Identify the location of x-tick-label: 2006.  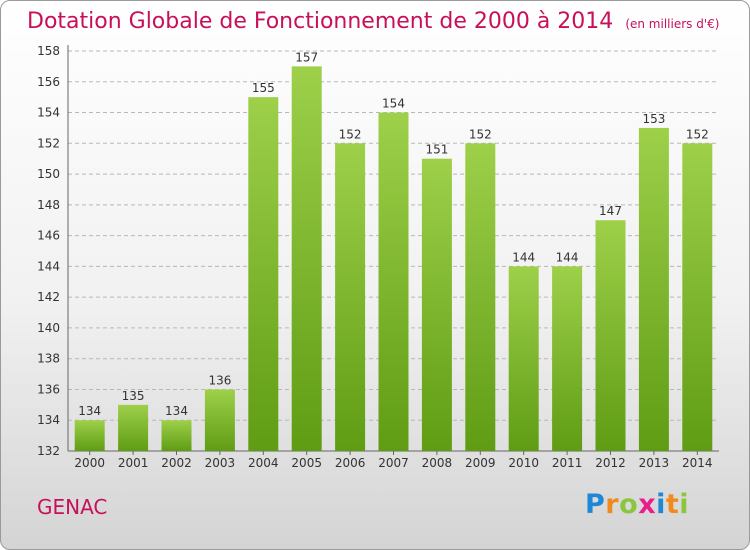
(350, 463).